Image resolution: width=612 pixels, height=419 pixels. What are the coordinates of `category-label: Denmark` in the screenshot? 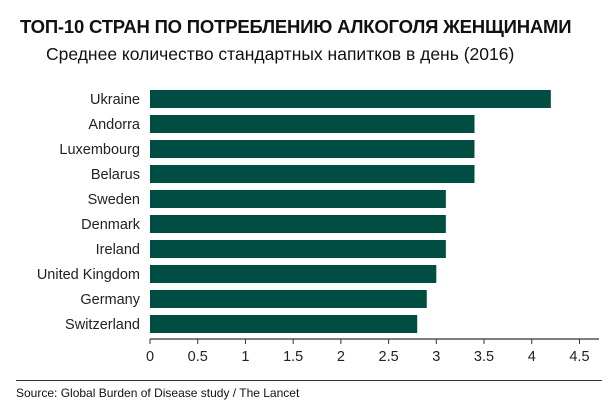 It's located at (111, 225).